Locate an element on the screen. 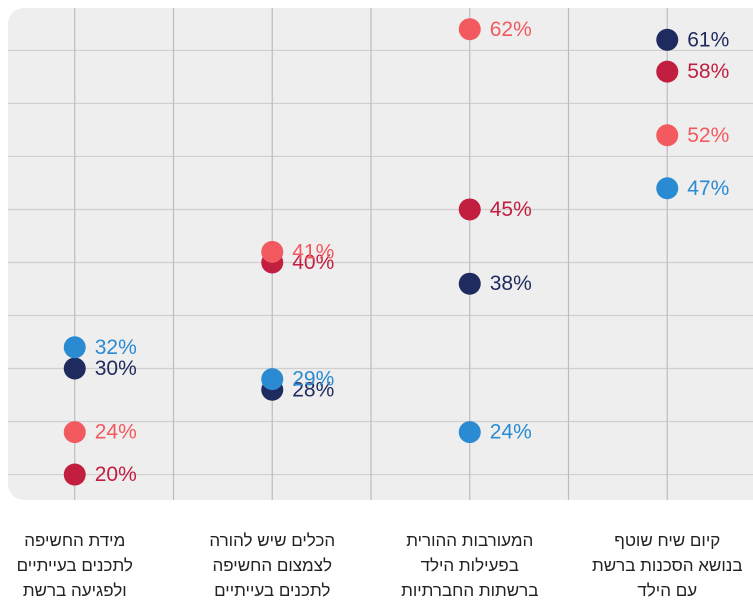 The image size is (753, 607). value-label: 30% is located at coordinates (116, 368).